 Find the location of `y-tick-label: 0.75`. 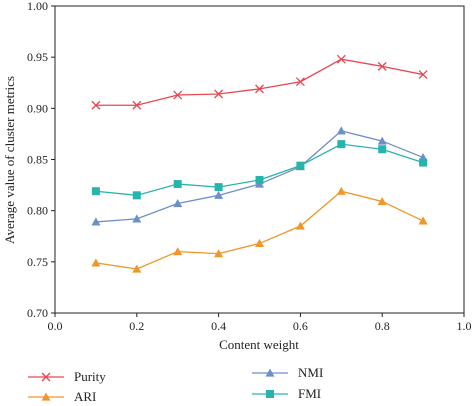

y-tick-label: 0.75 is located at coordinates (37, 262).